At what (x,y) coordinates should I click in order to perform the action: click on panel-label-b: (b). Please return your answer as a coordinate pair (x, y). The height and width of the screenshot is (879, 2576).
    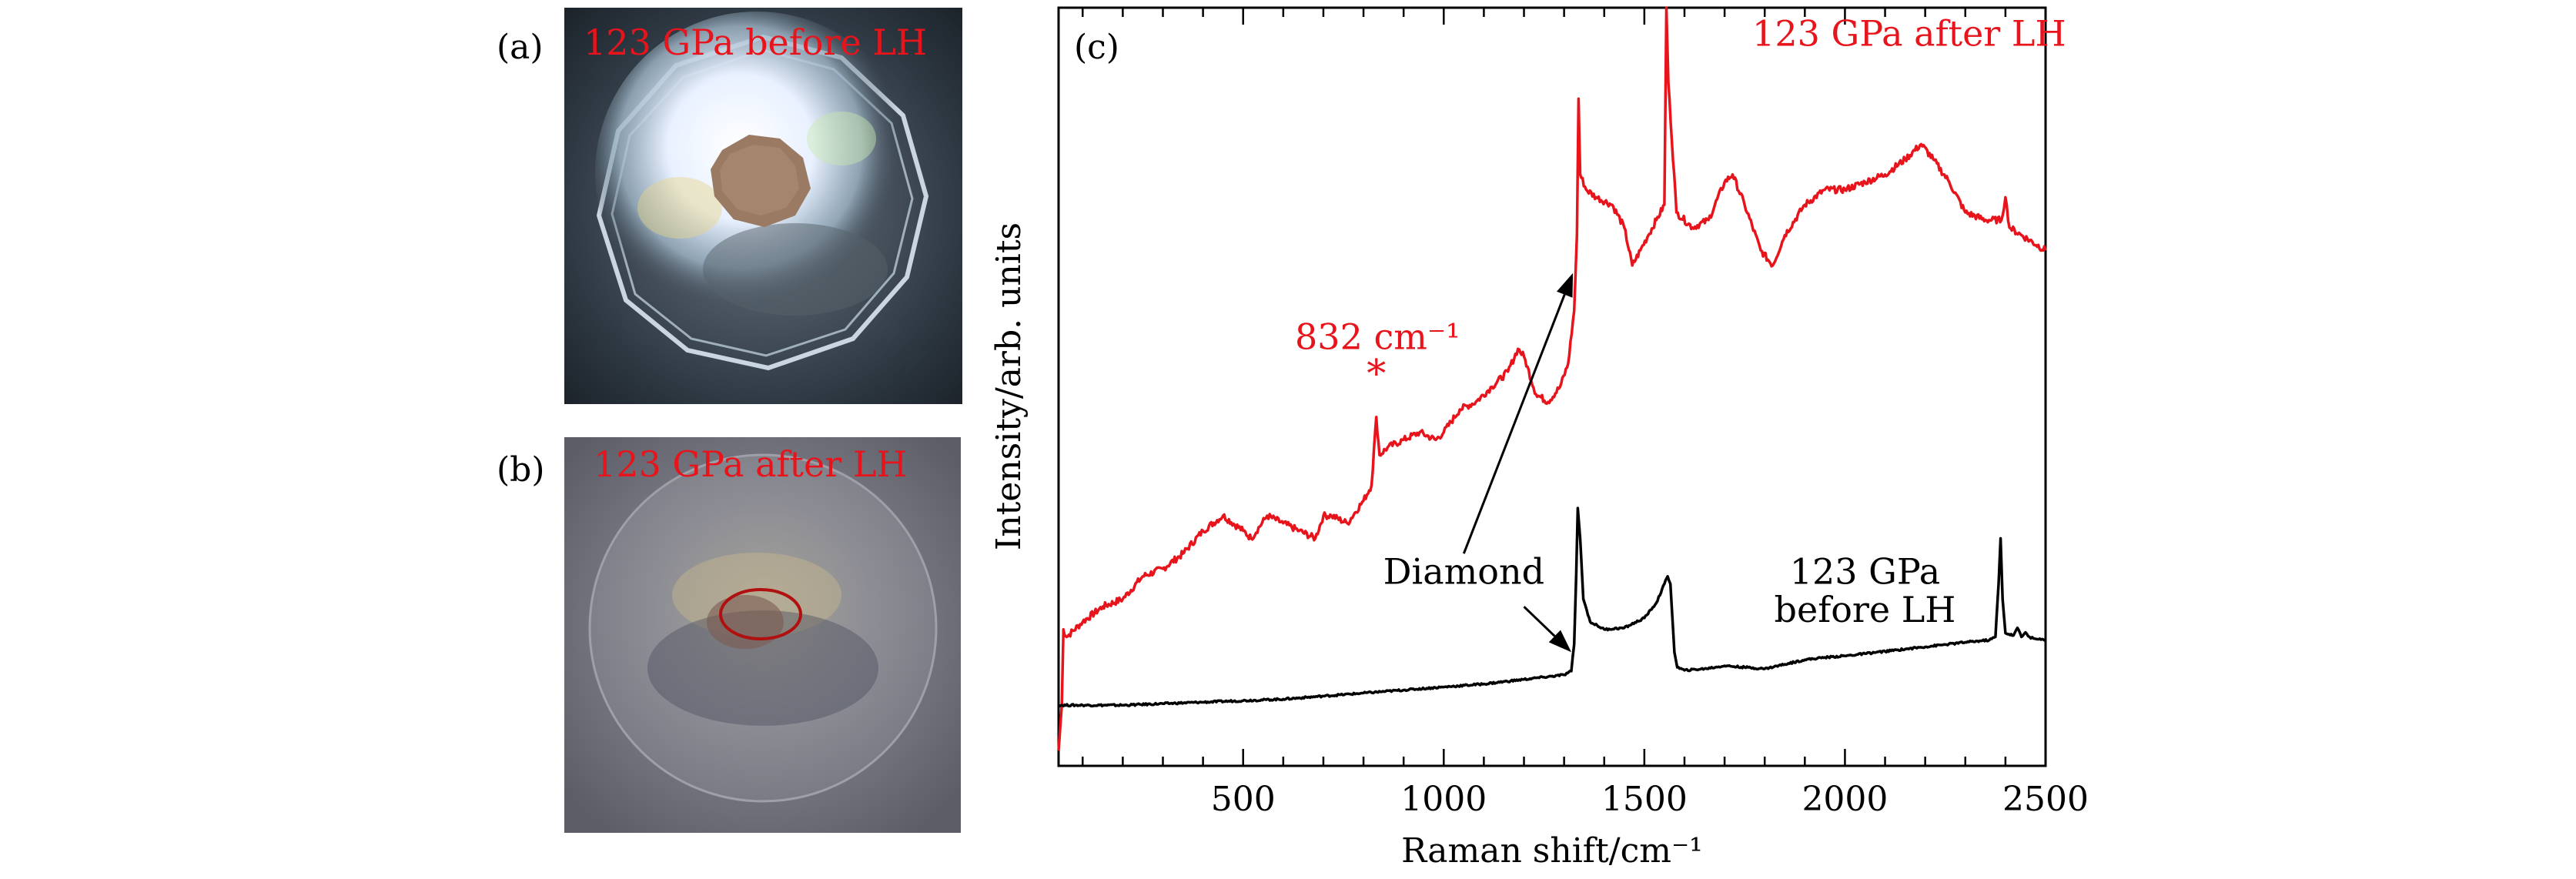
    Looking at the image, I should click on (521, 470).